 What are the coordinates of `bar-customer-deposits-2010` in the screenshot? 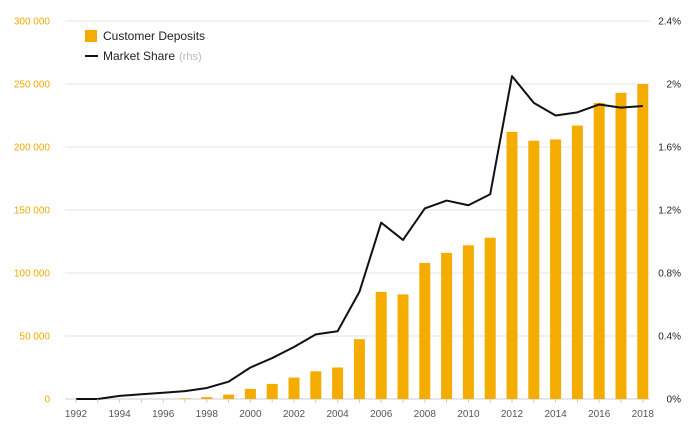 It's located at (468, 322).